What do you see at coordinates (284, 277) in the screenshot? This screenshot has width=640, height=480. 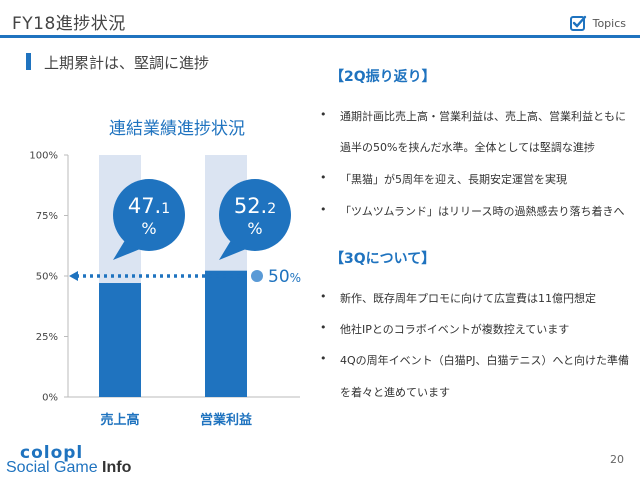 I see `reference-label: 50%` at bounding box center [284, 277].